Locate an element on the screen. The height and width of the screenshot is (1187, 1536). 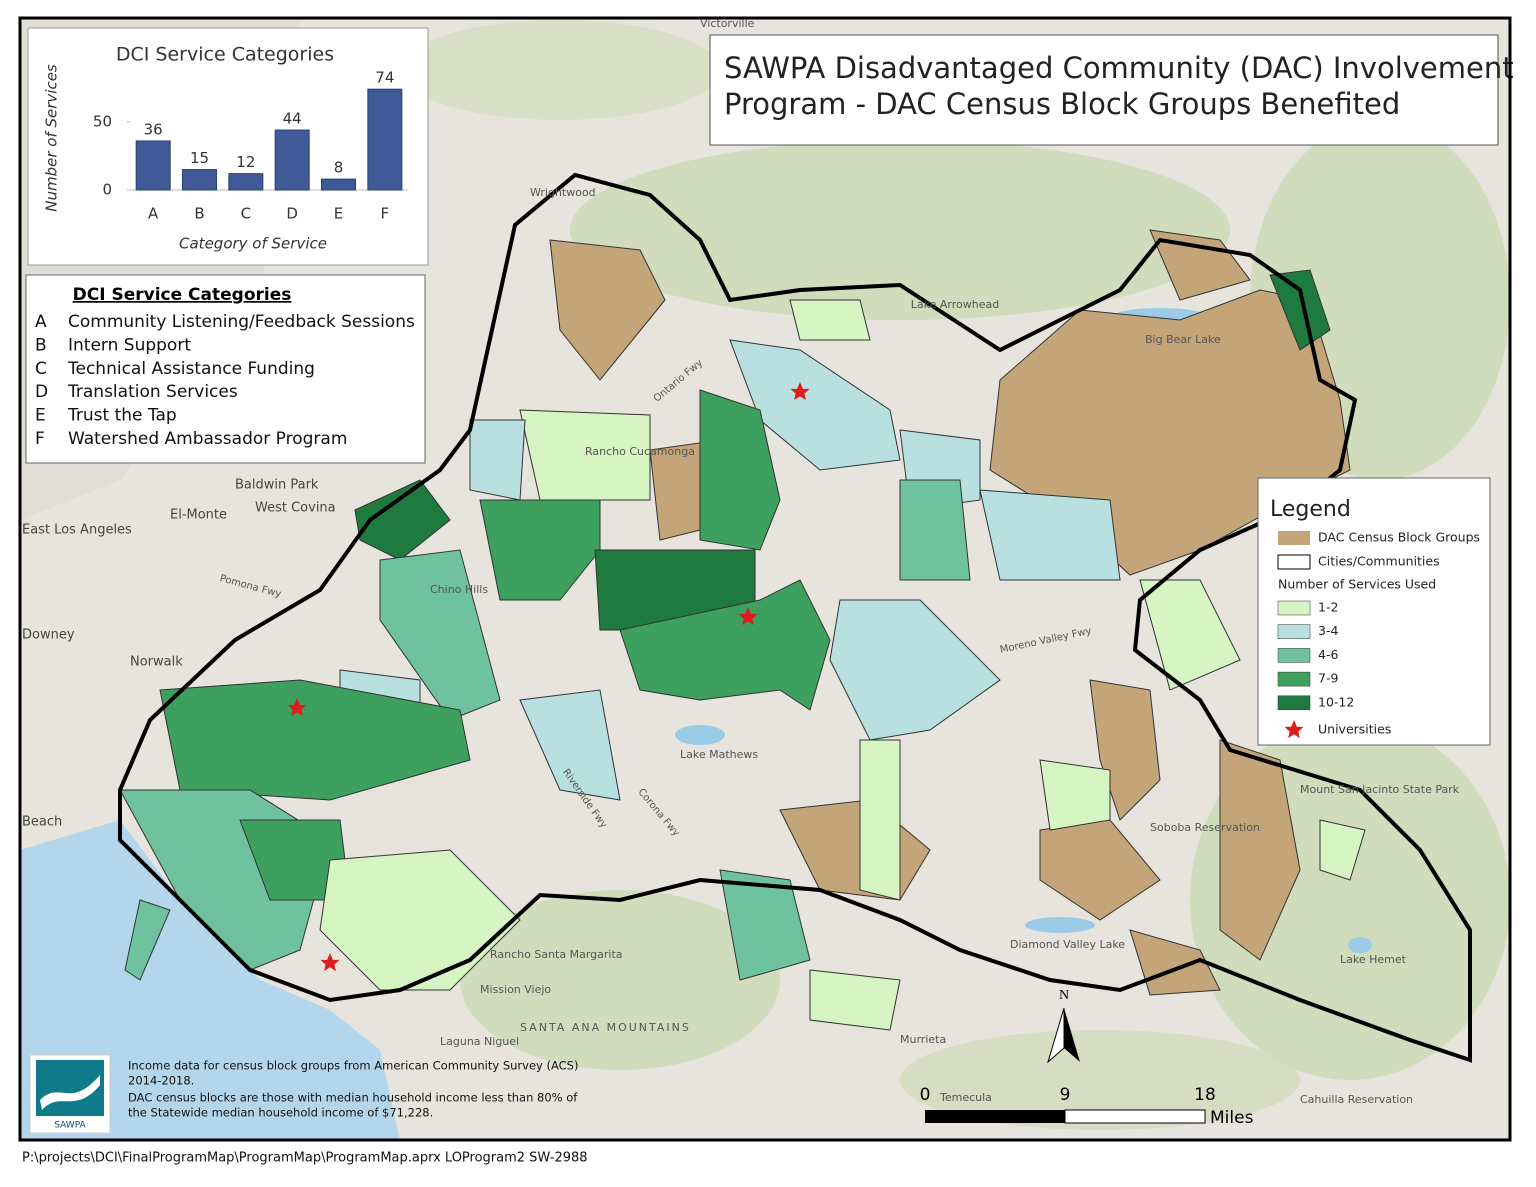
x-tick-label: F is located at coordinates (385, 214).